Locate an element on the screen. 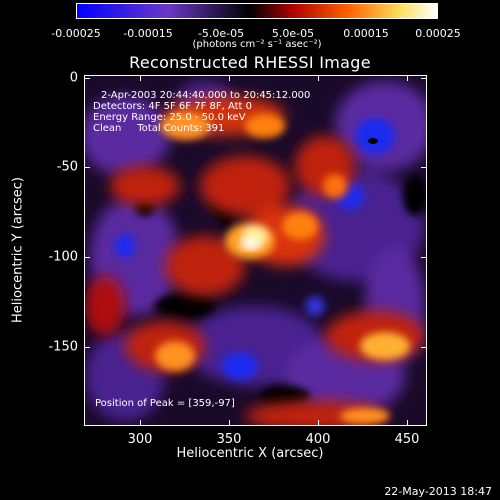 The image size is (500, 500). y-tick-label: 0 is located at coordinates (73, 78).